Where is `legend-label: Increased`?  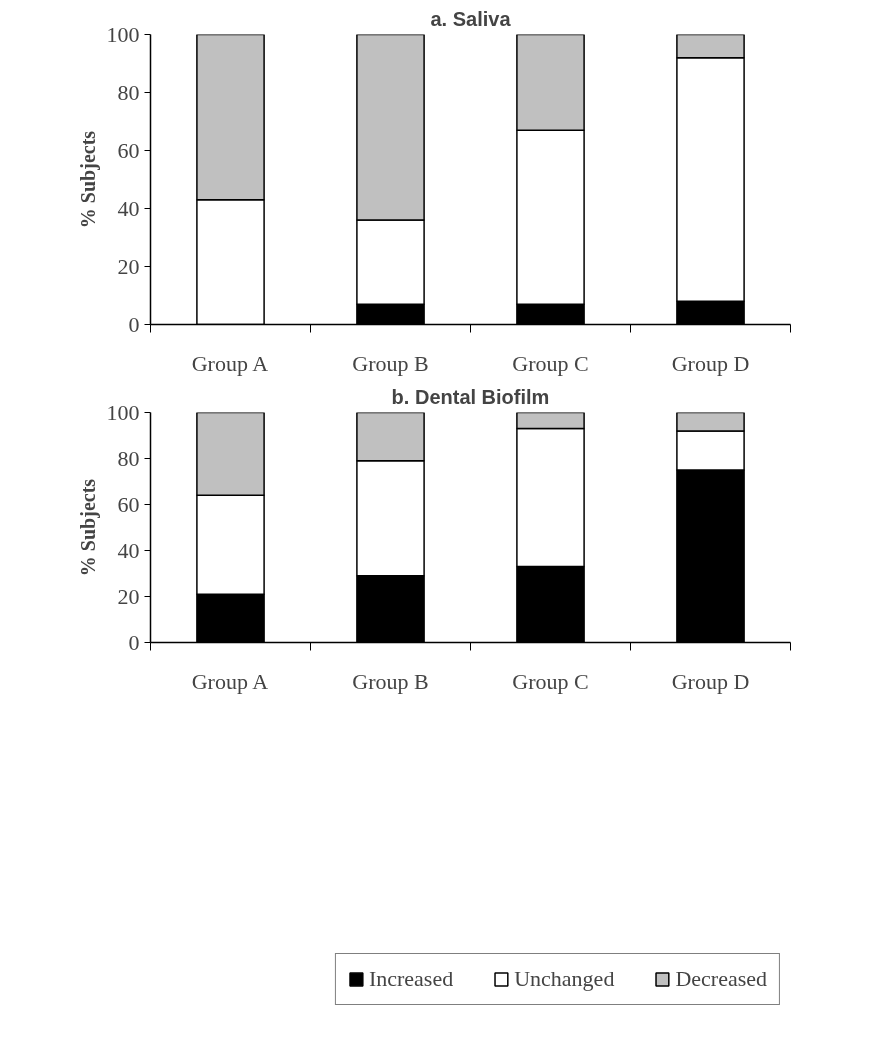
legend-label: Increased is located at coordinates (411, 979).